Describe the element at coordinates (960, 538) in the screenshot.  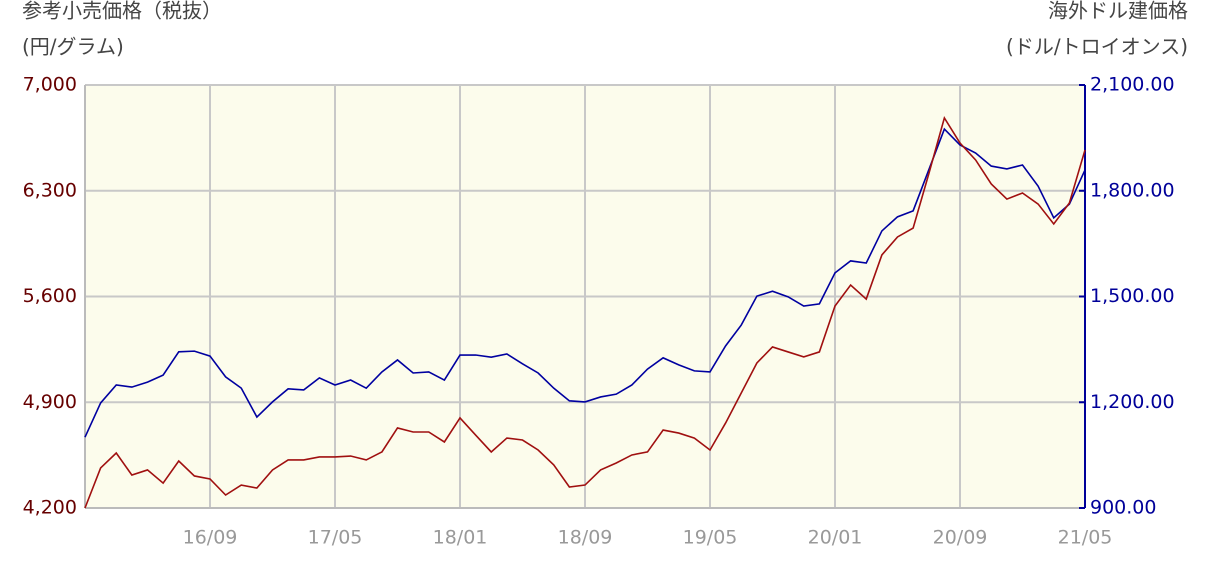
I see `x-tick-label: 20/09` at that location.